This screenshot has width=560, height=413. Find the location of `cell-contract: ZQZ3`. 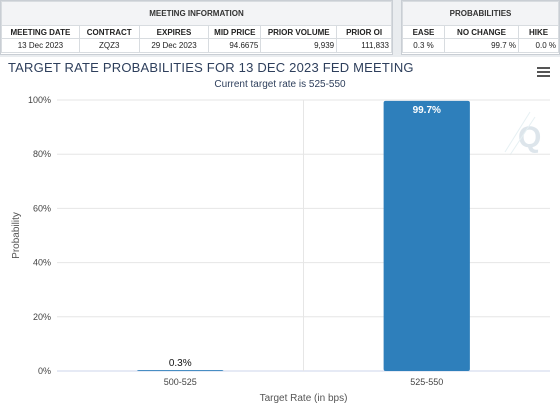

cell-contract: ZQZ3 is located at coordinates (109, 45).